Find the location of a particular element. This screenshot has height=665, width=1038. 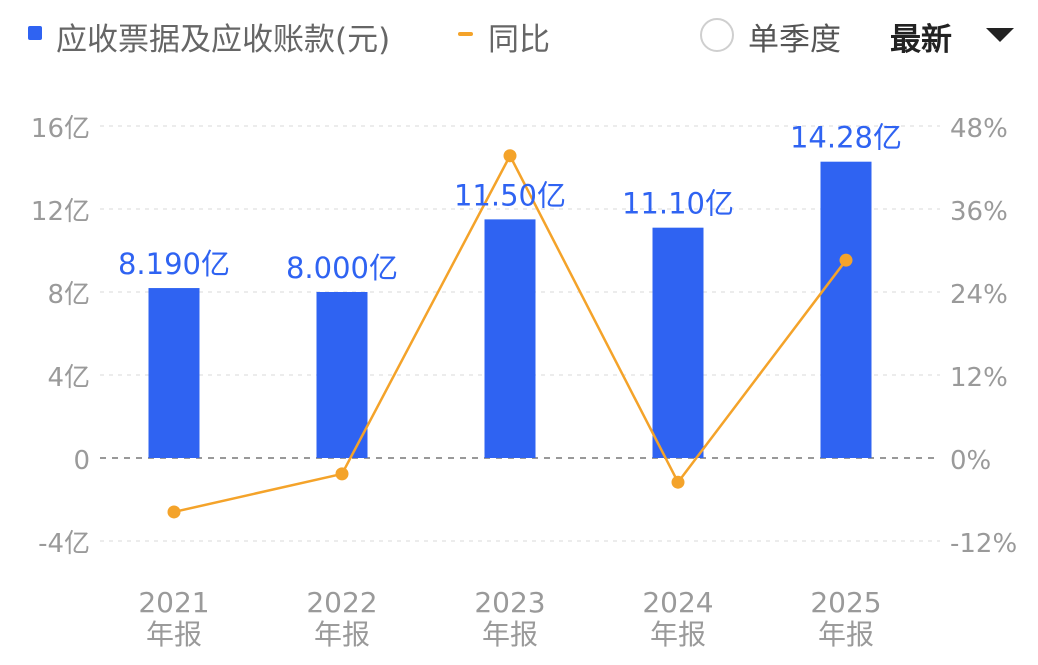

period-select-value: 最新 is located at coordinates (921, 40).